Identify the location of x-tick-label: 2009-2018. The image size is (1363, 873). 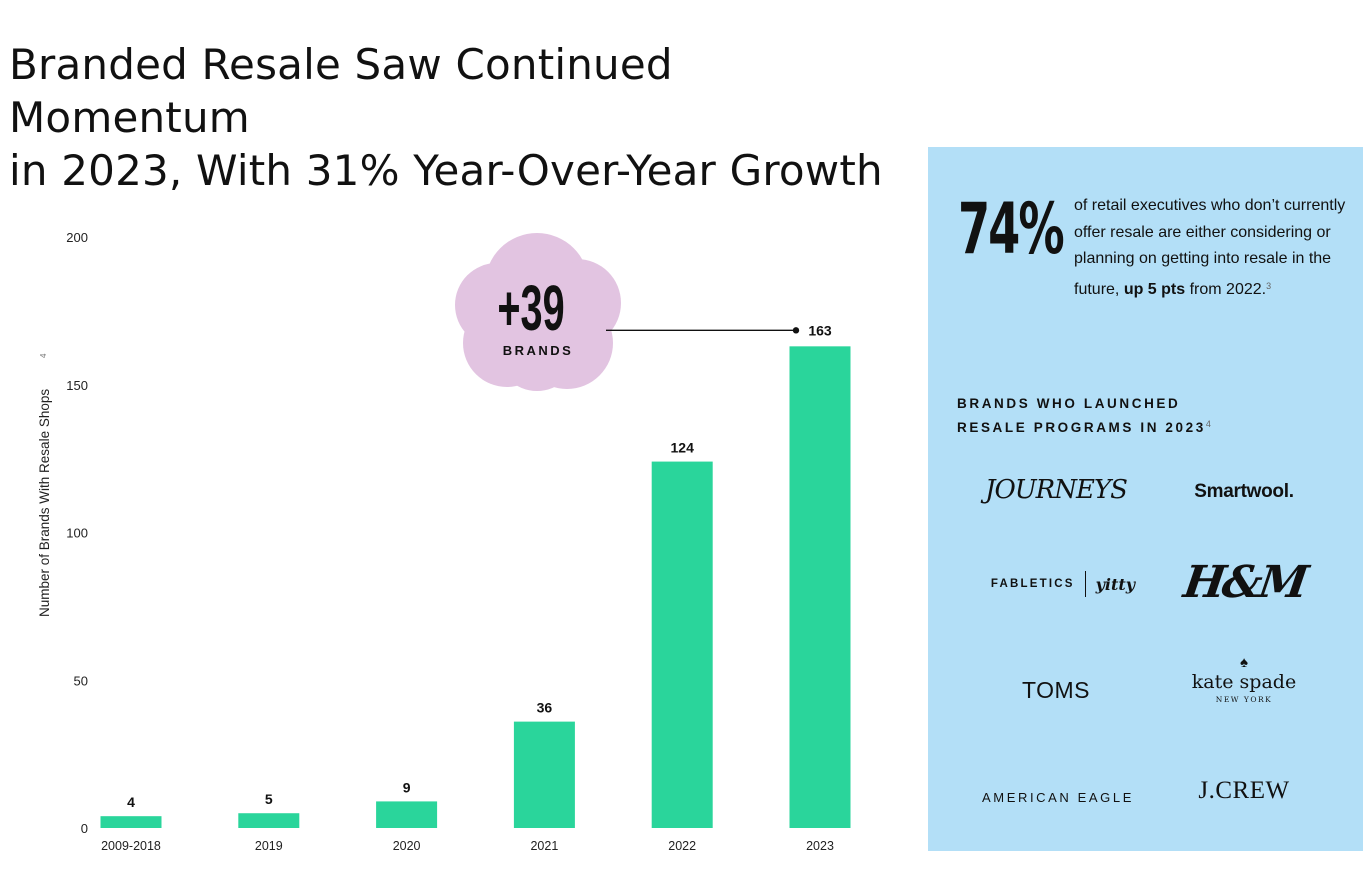
(131, 846).